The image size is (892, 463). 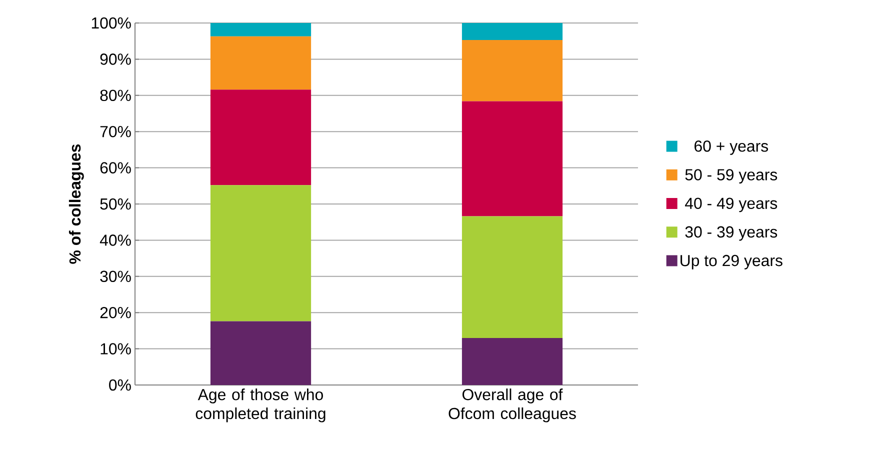 What do you see at coordinates (115, 348) in the screenshot?
I see `y-tick-label: 10%` at bounding box center [115, 348].